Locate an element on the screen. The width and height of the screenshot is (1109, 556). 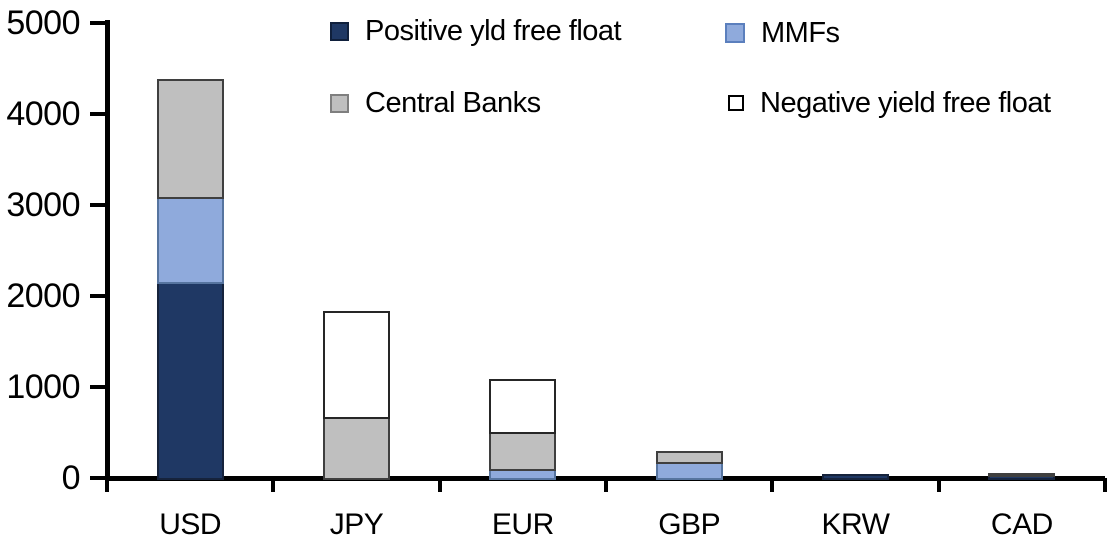
x-axis-label: EUR is located at coordinates (522, 524).